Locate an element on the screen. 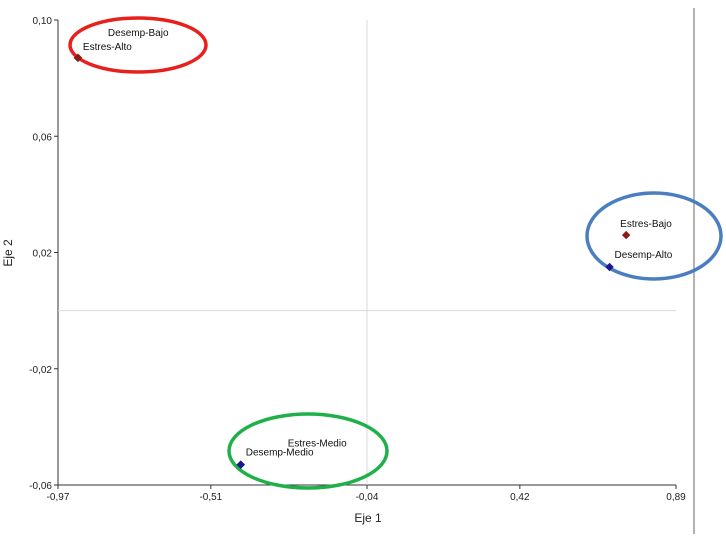  point-label: Estres-Bajo is located at coordinates (646, 224).